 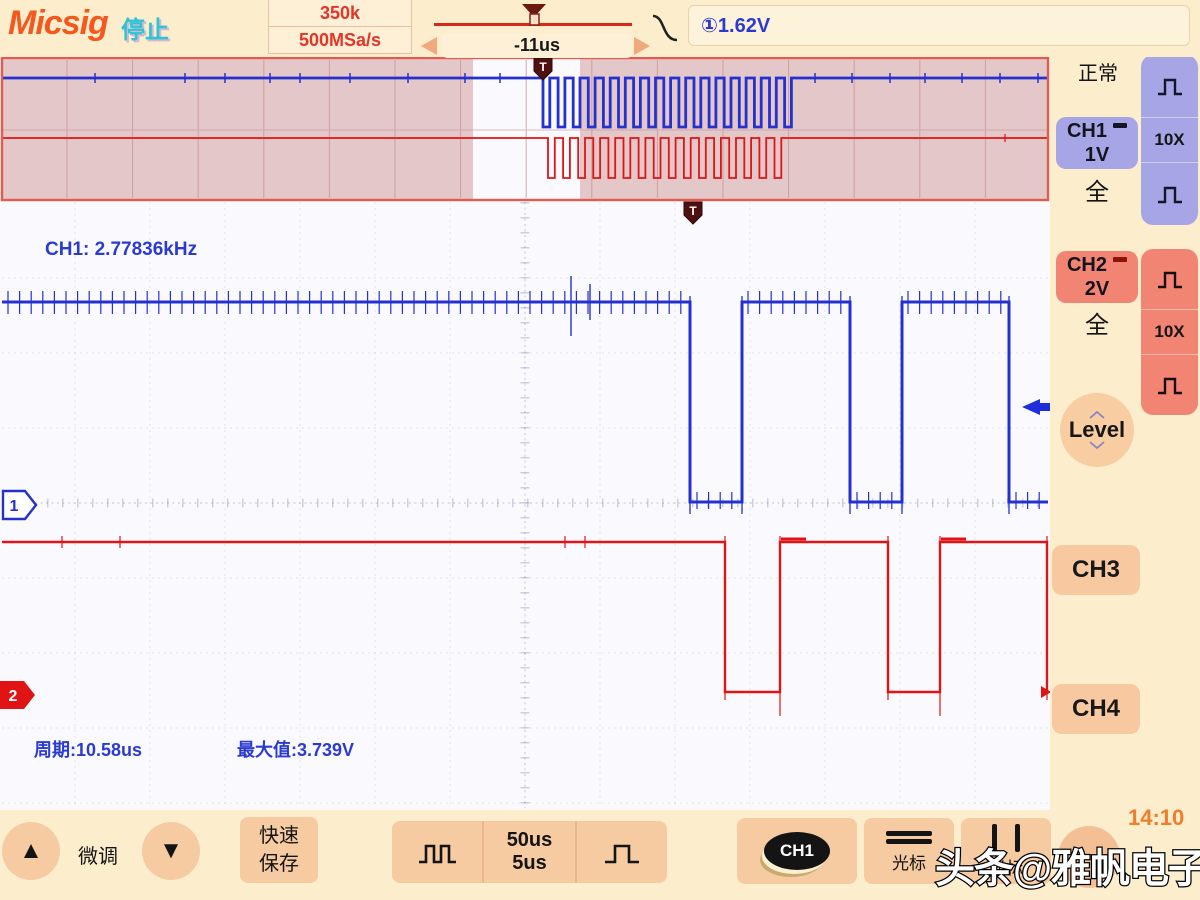 What do you see at coordinates (1097, 192) in the screenshot?
I see `ch1-bandwidth-label: 全` at bounding box center [1097, 192].